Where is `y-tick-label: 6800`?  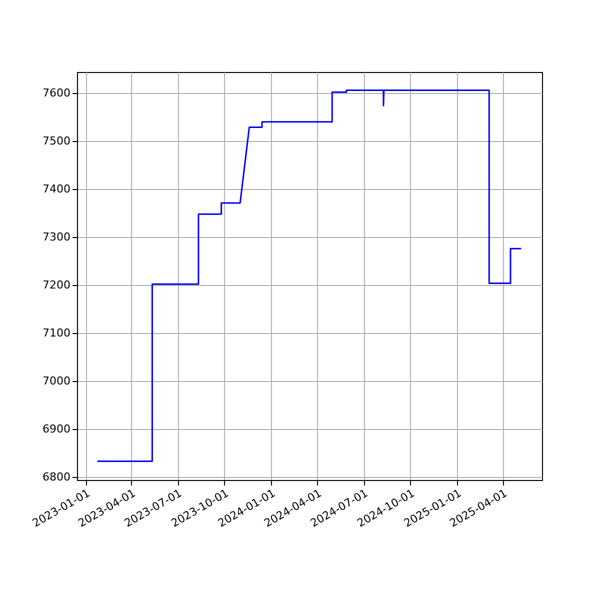
y-tick-label: 6800 is located at coordinates (56, 477).